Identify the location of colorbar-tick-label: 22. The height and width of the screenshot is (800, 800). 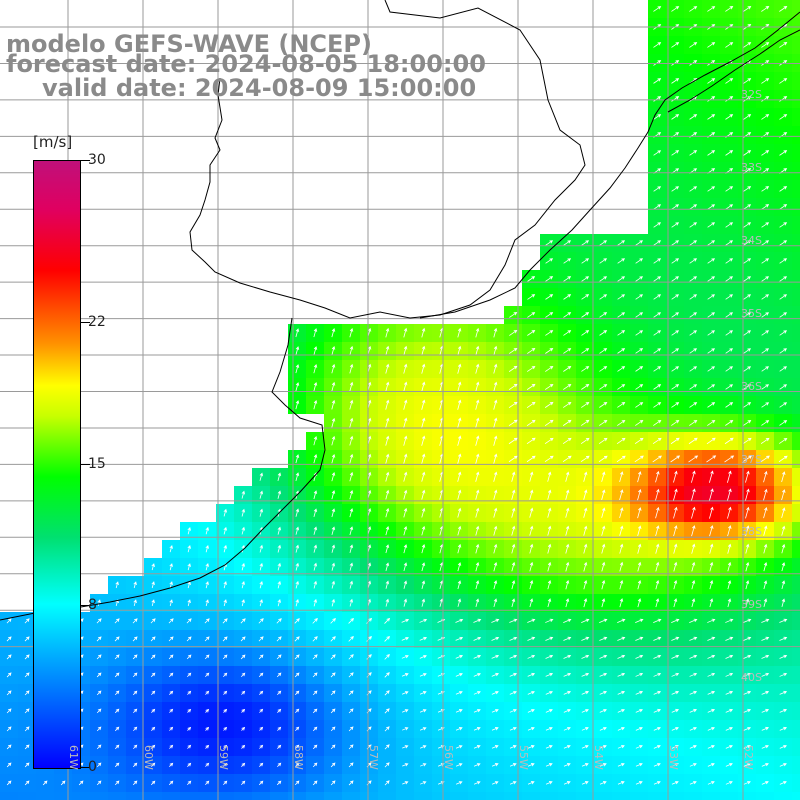
(97, 321).